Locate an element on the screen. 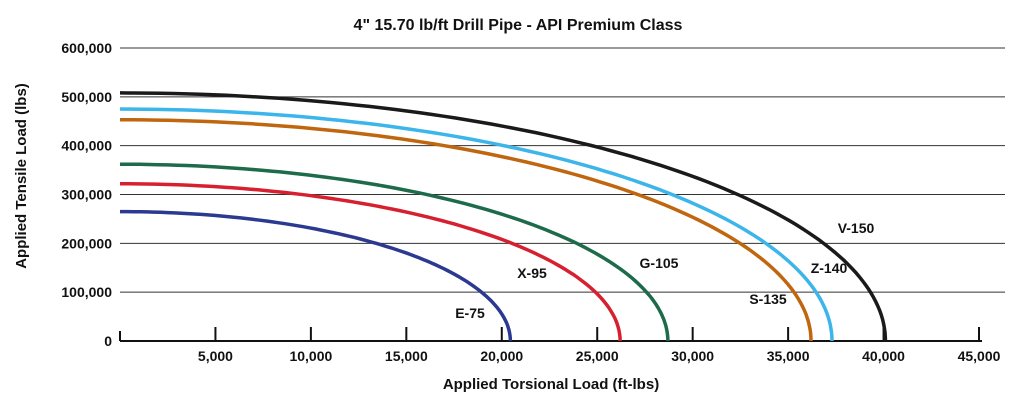  y-axis-label: Applied Tensile Load (lbs) is located at coordinates (21, 176).